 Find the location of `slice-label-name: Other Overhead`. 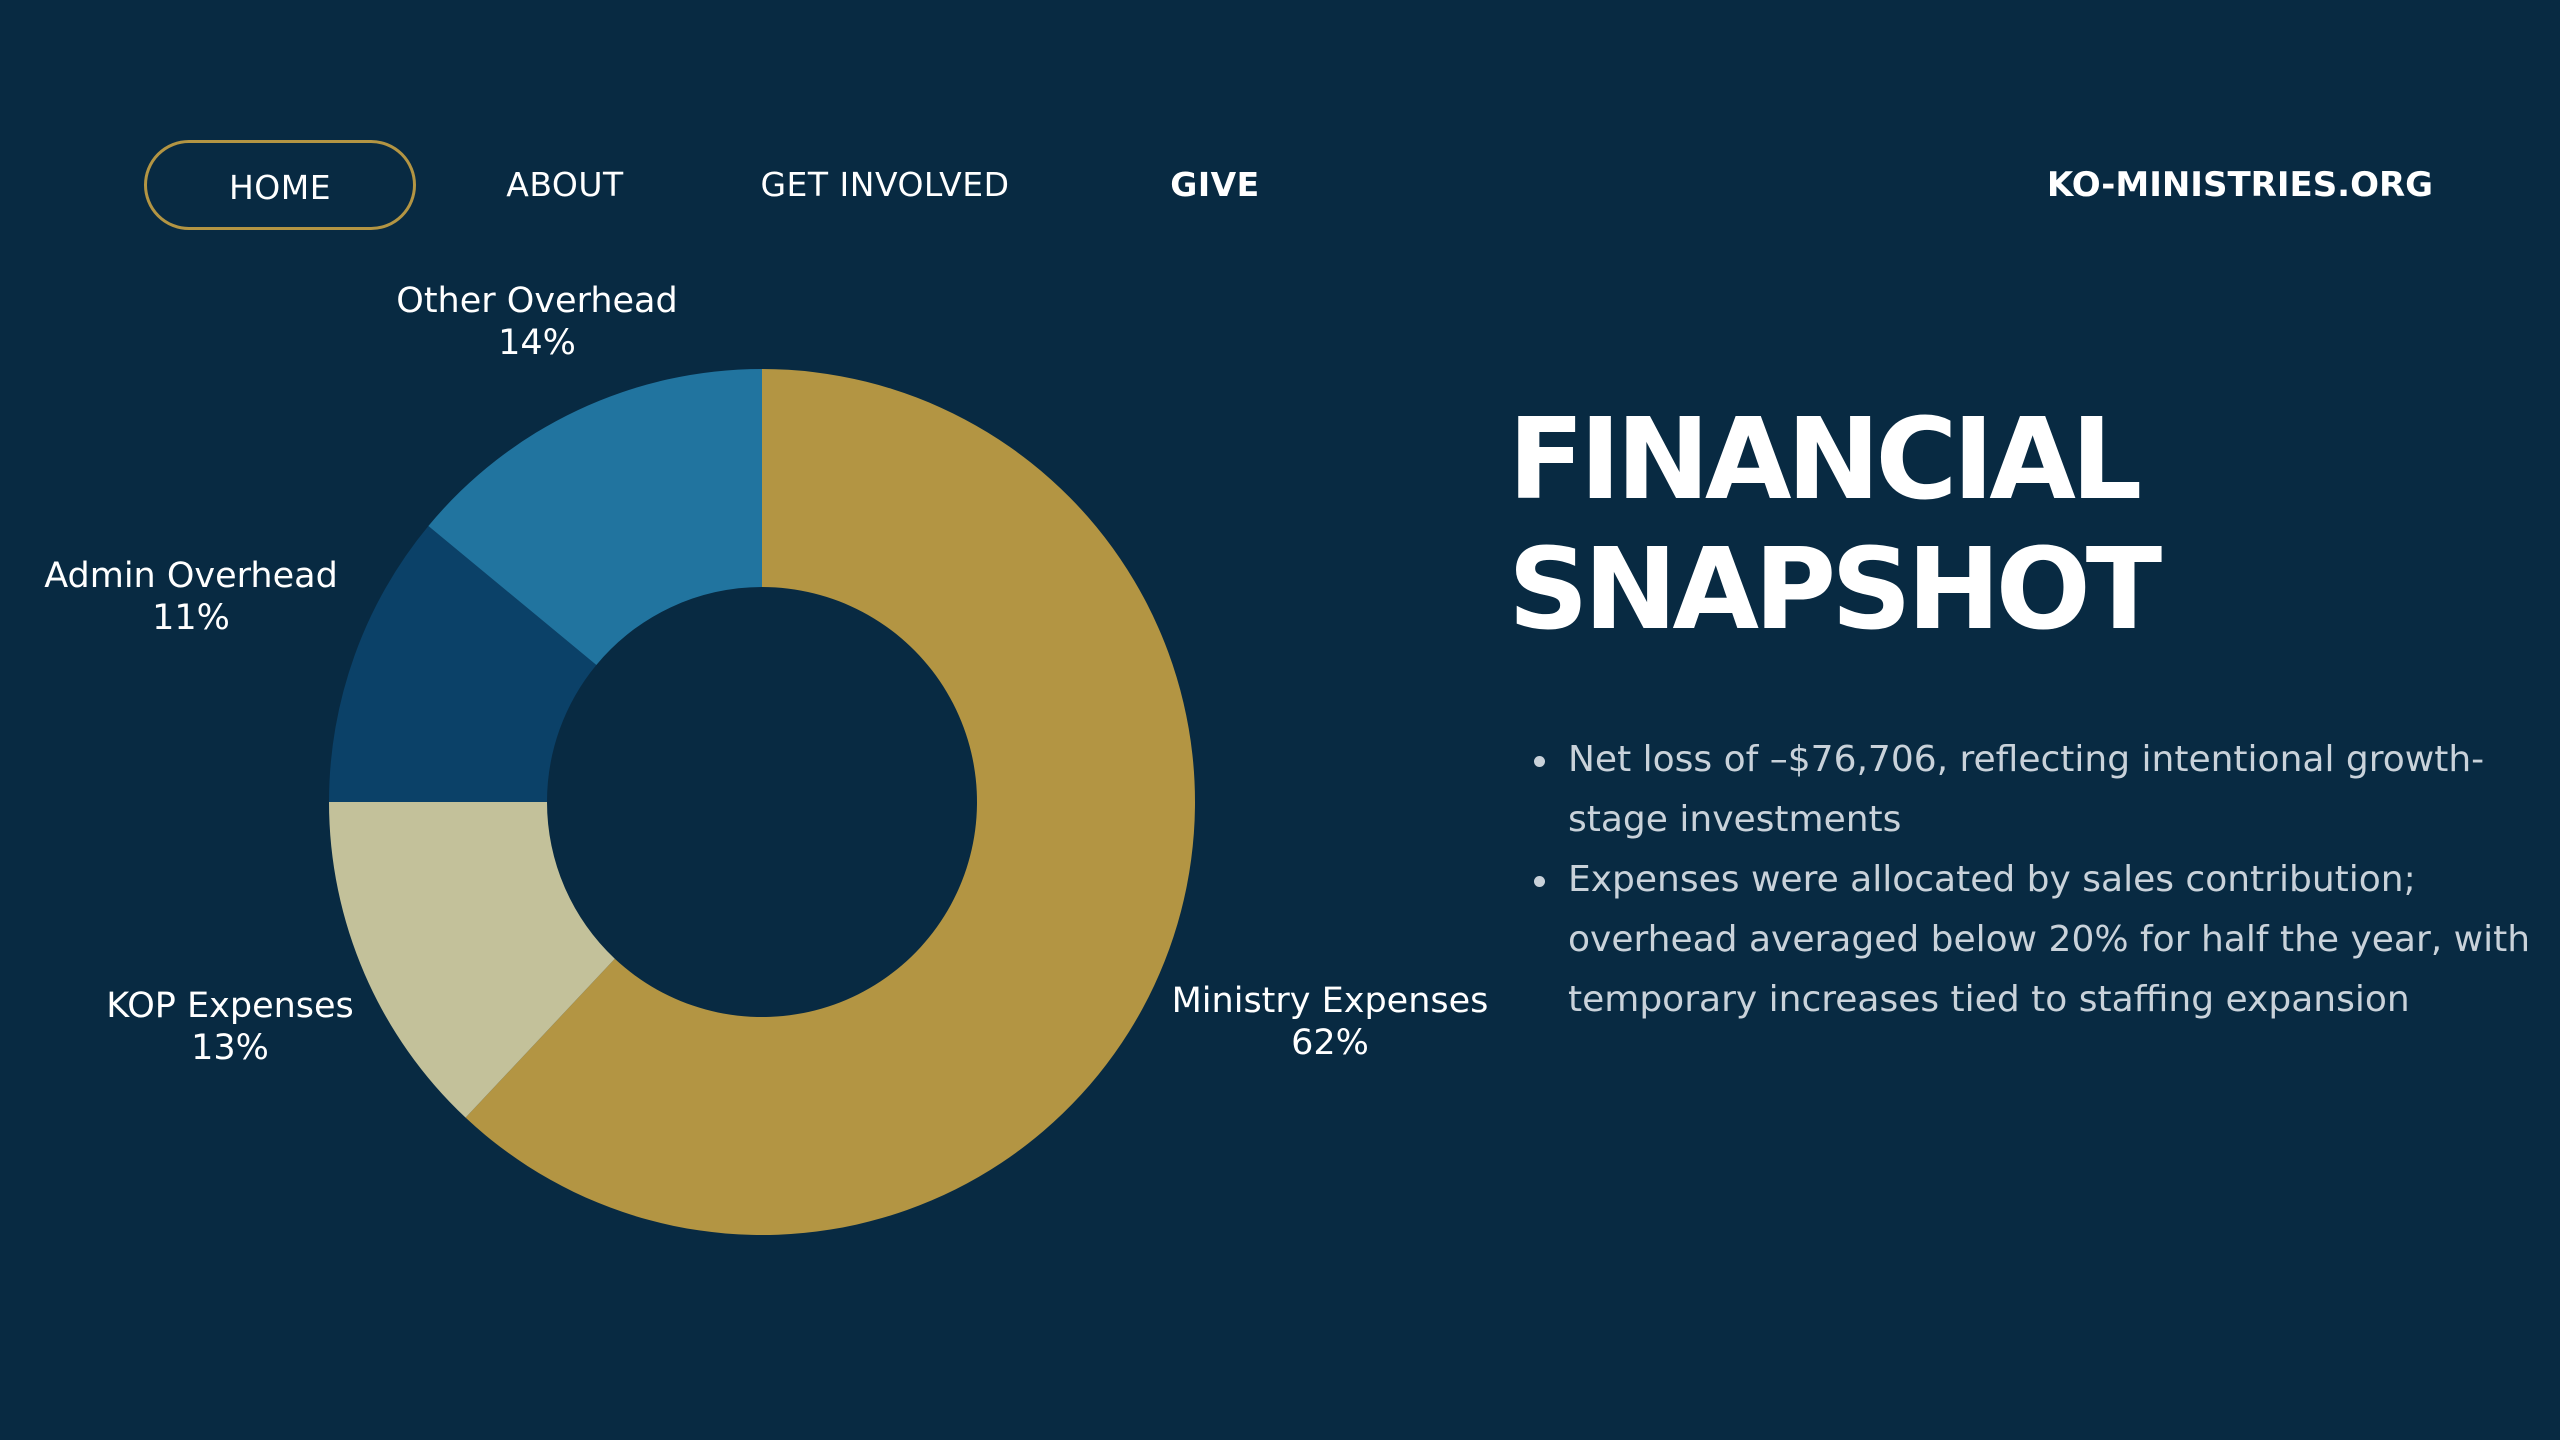

slice-label-name: Other Overhead is located at coordinates (537, 301).